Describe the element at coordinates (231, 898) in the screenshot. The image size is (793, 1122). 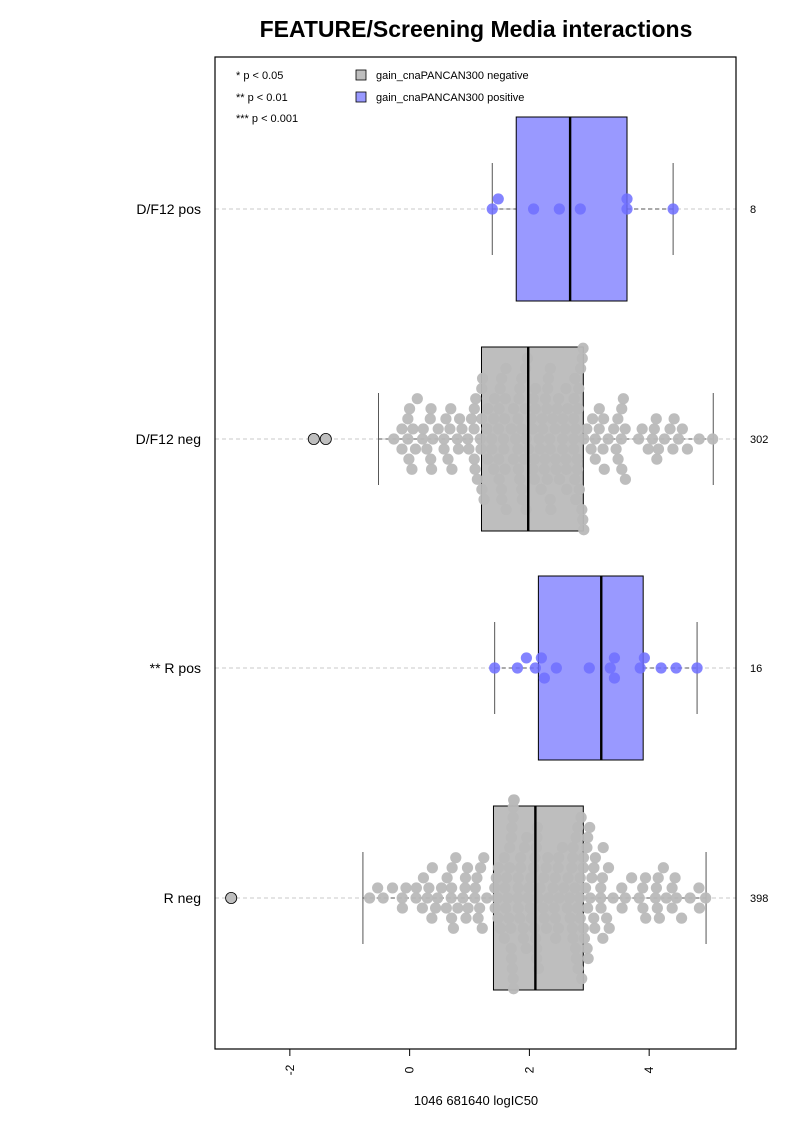
I see `outlier-point` at that location.